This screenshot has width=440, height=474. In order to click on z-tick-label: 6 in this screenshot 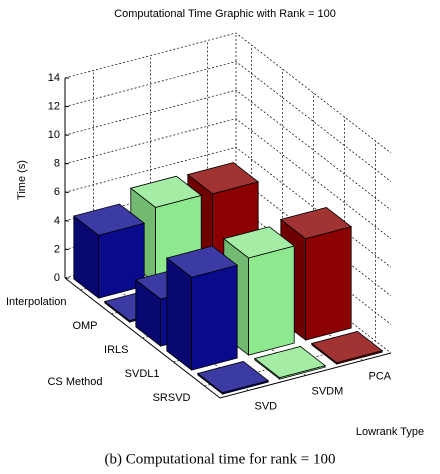, I will do `click(57, 192)`.